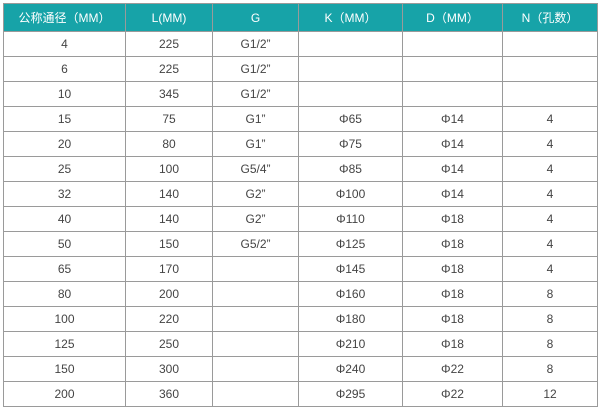 The height and width of the screenshot is (407, 600). Describe the element at coordinates (64, 169) in the screenshot. I see `cell-nominal-diameter: 25` at that location.